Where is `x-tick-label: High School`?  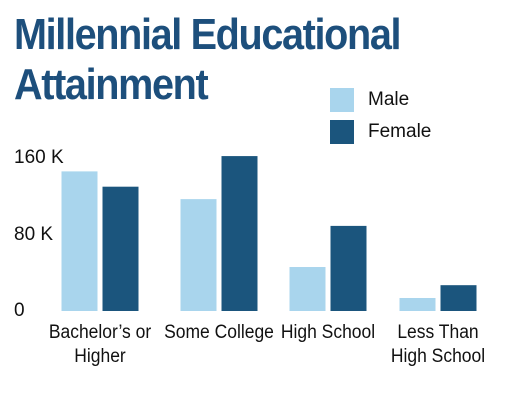 x-tick-label: High School is located at coordinates (328, 332).